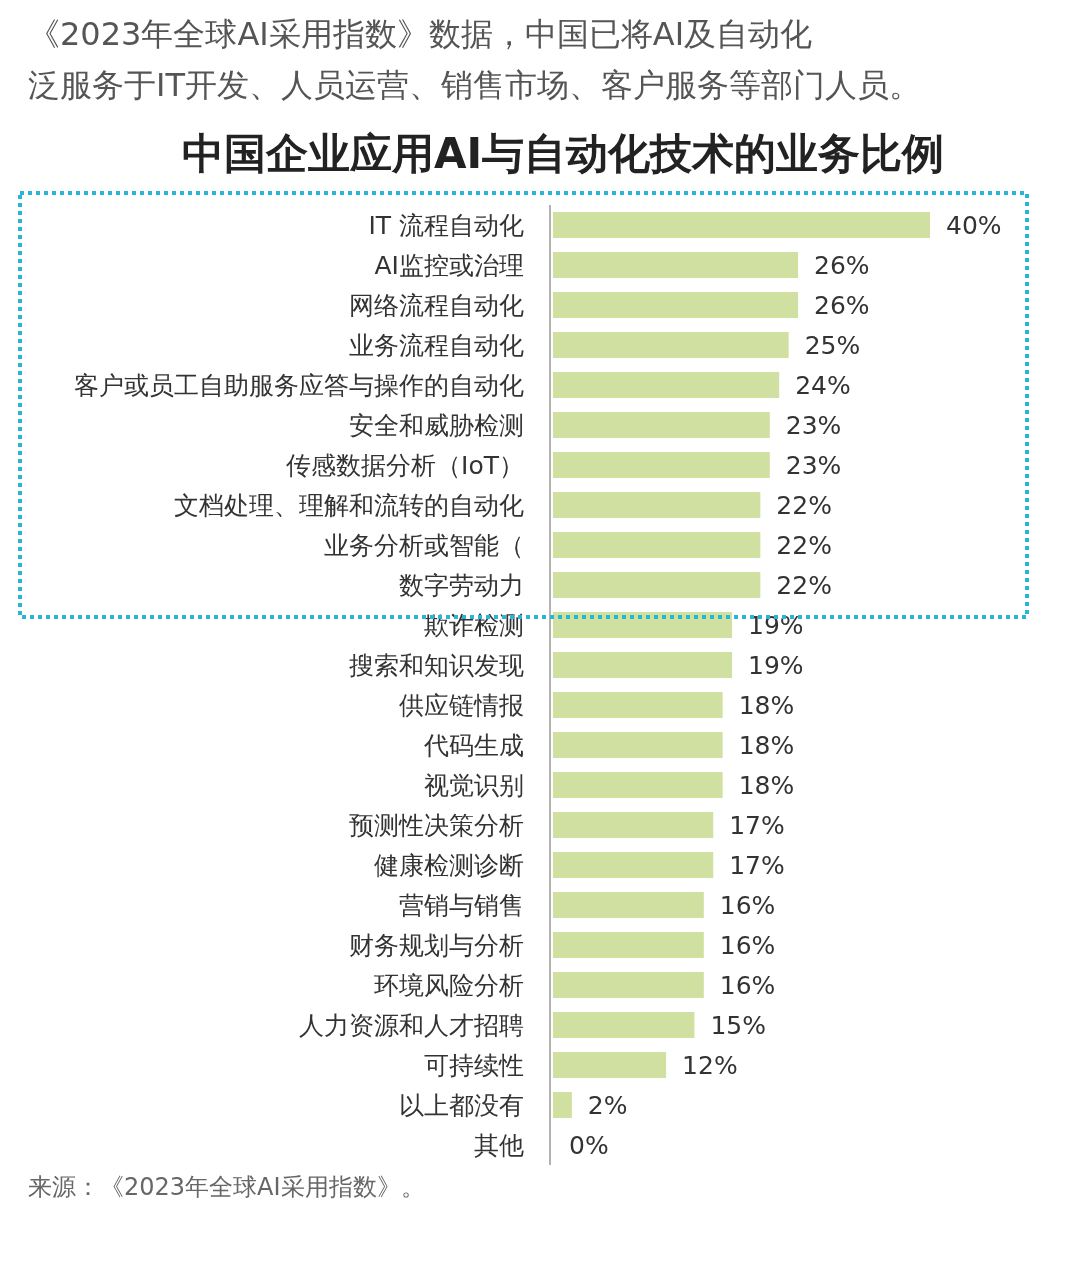 The width and height of the screenshot is (1080, 1278). Describe the element at coordinates (436, 945) in the screenshot. I see `y-tick-label: 财务规划与分析` at that location.